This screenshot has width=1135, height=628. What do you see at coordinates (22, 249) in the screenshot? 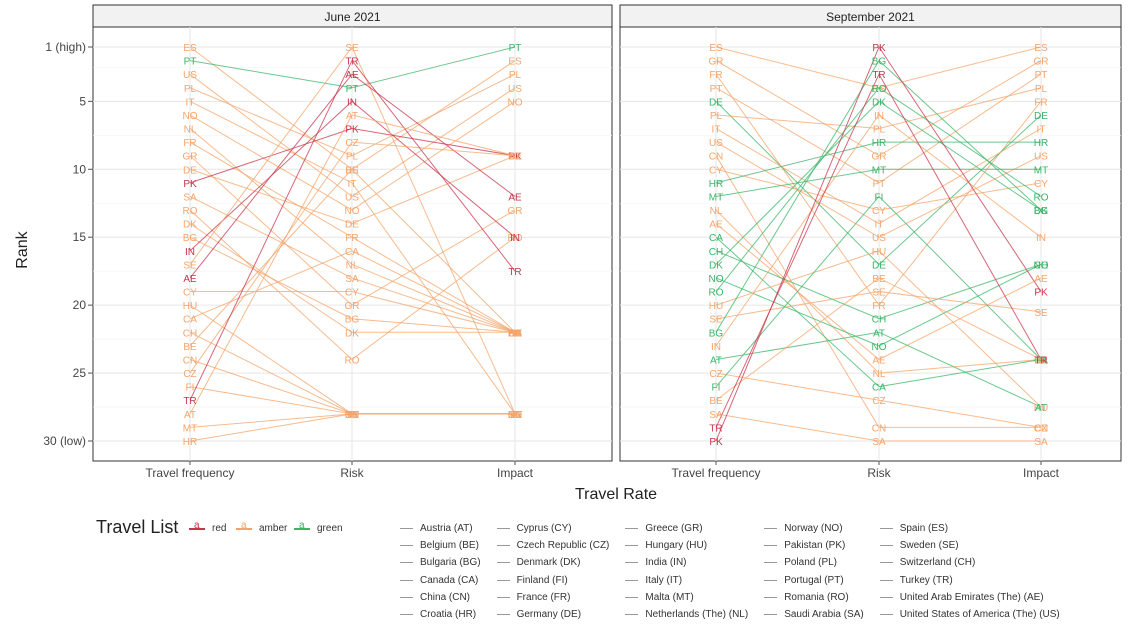
I see `y-axis-title: Rank` at bounding box center [22, 249].